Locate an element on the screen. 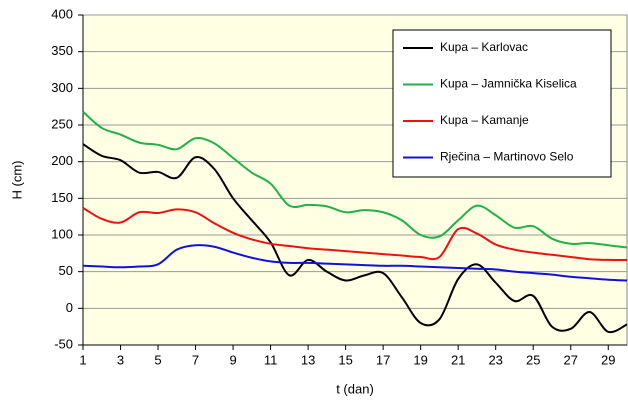 This screenshot has width=628, height=403. x-tick-label: 7 is located at coordinates (195, 359).